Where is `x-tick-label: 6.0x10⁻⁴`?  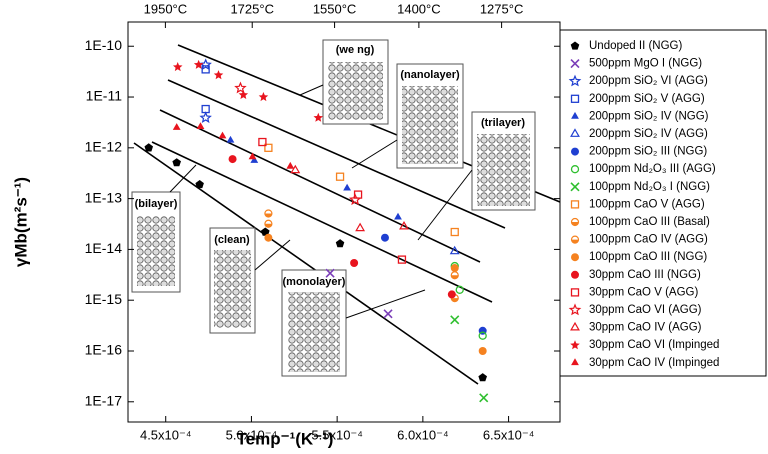 x-tick-label: 6.0x10⁻⁴ is located at coordinates (422, 434).